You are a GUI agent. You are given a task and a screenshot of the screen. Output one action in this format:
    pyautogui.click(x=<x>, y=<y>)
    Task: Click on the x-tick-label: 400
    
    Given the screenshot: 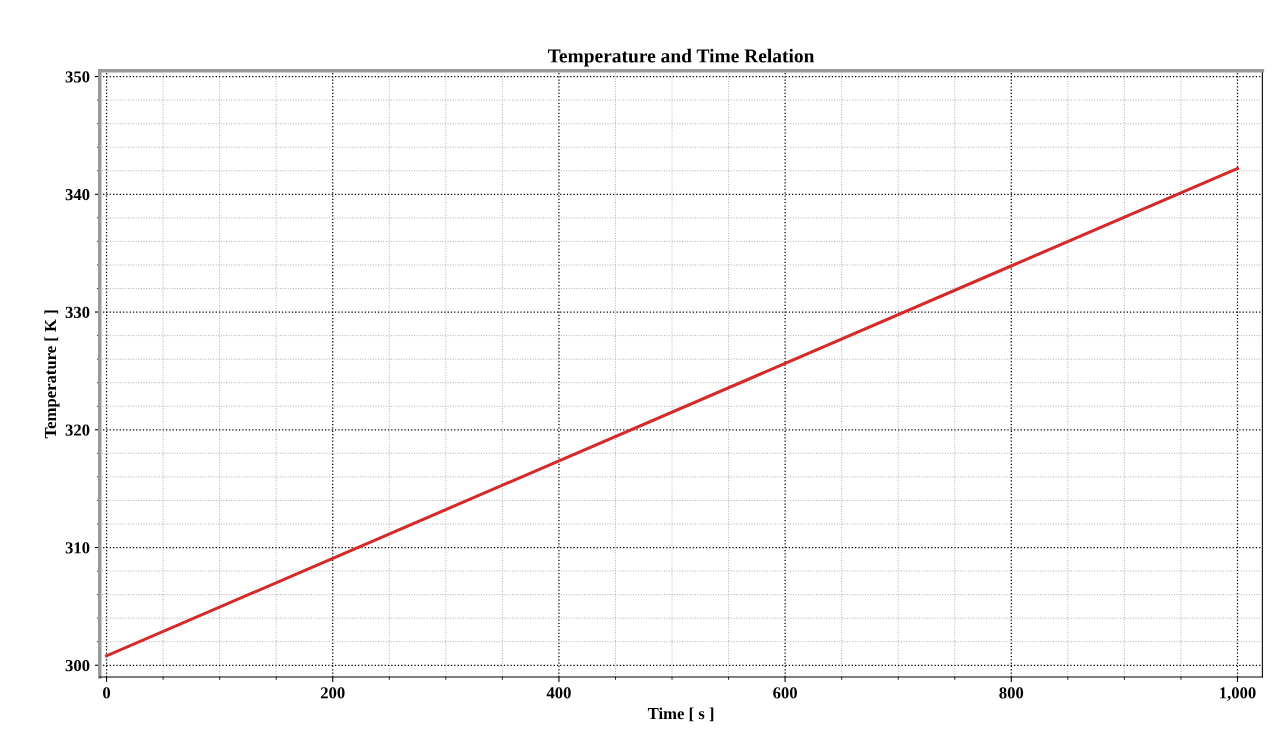 What is the action you would take?
    pyautogui.click(x=558, y=693)
    